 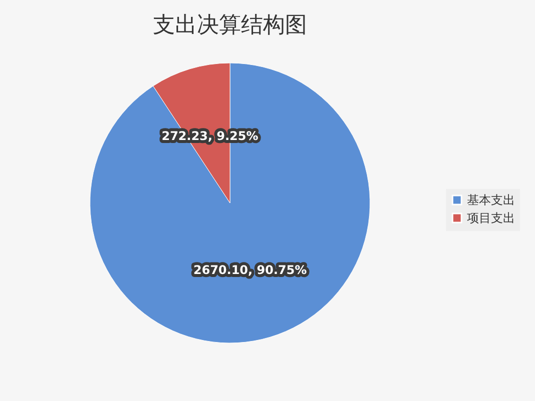 What do you see at coordinates (250, 270) in the screenshot?
I see `data-label: 2670.10, 90.75%` at bounding box center [250, 270].